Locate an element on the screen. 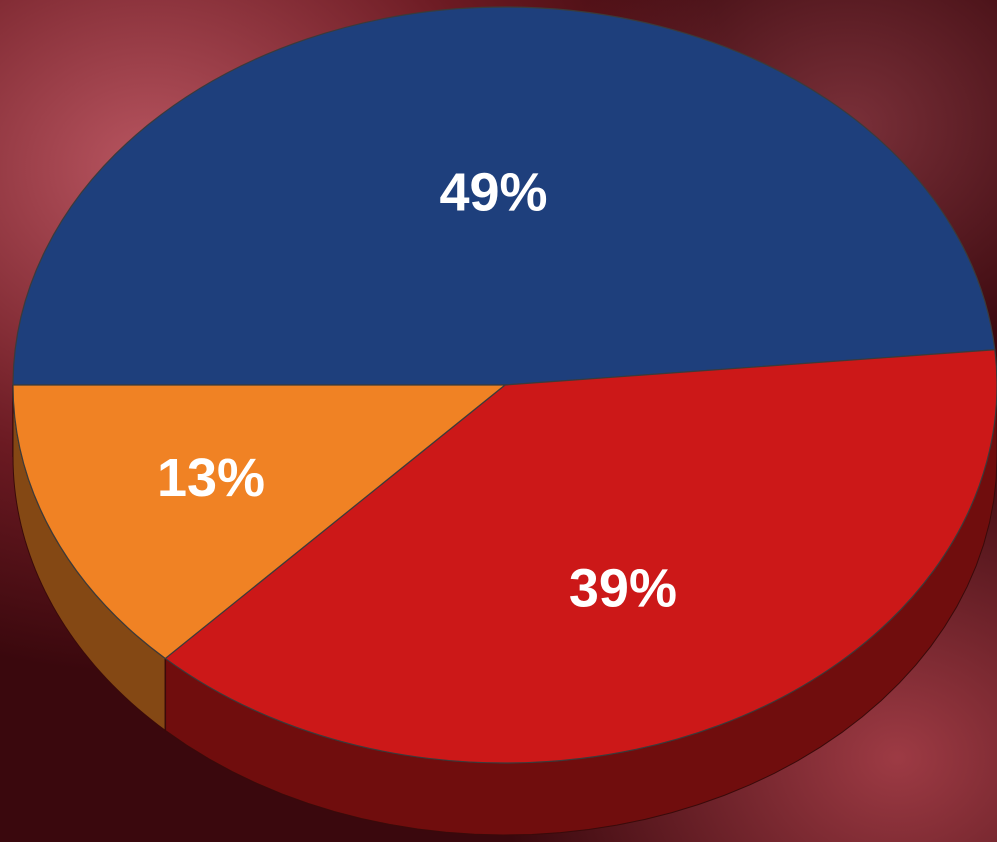 The width and height of the screenshot is (997, 842). data-label: 39% is located at coordinates (623, 588).